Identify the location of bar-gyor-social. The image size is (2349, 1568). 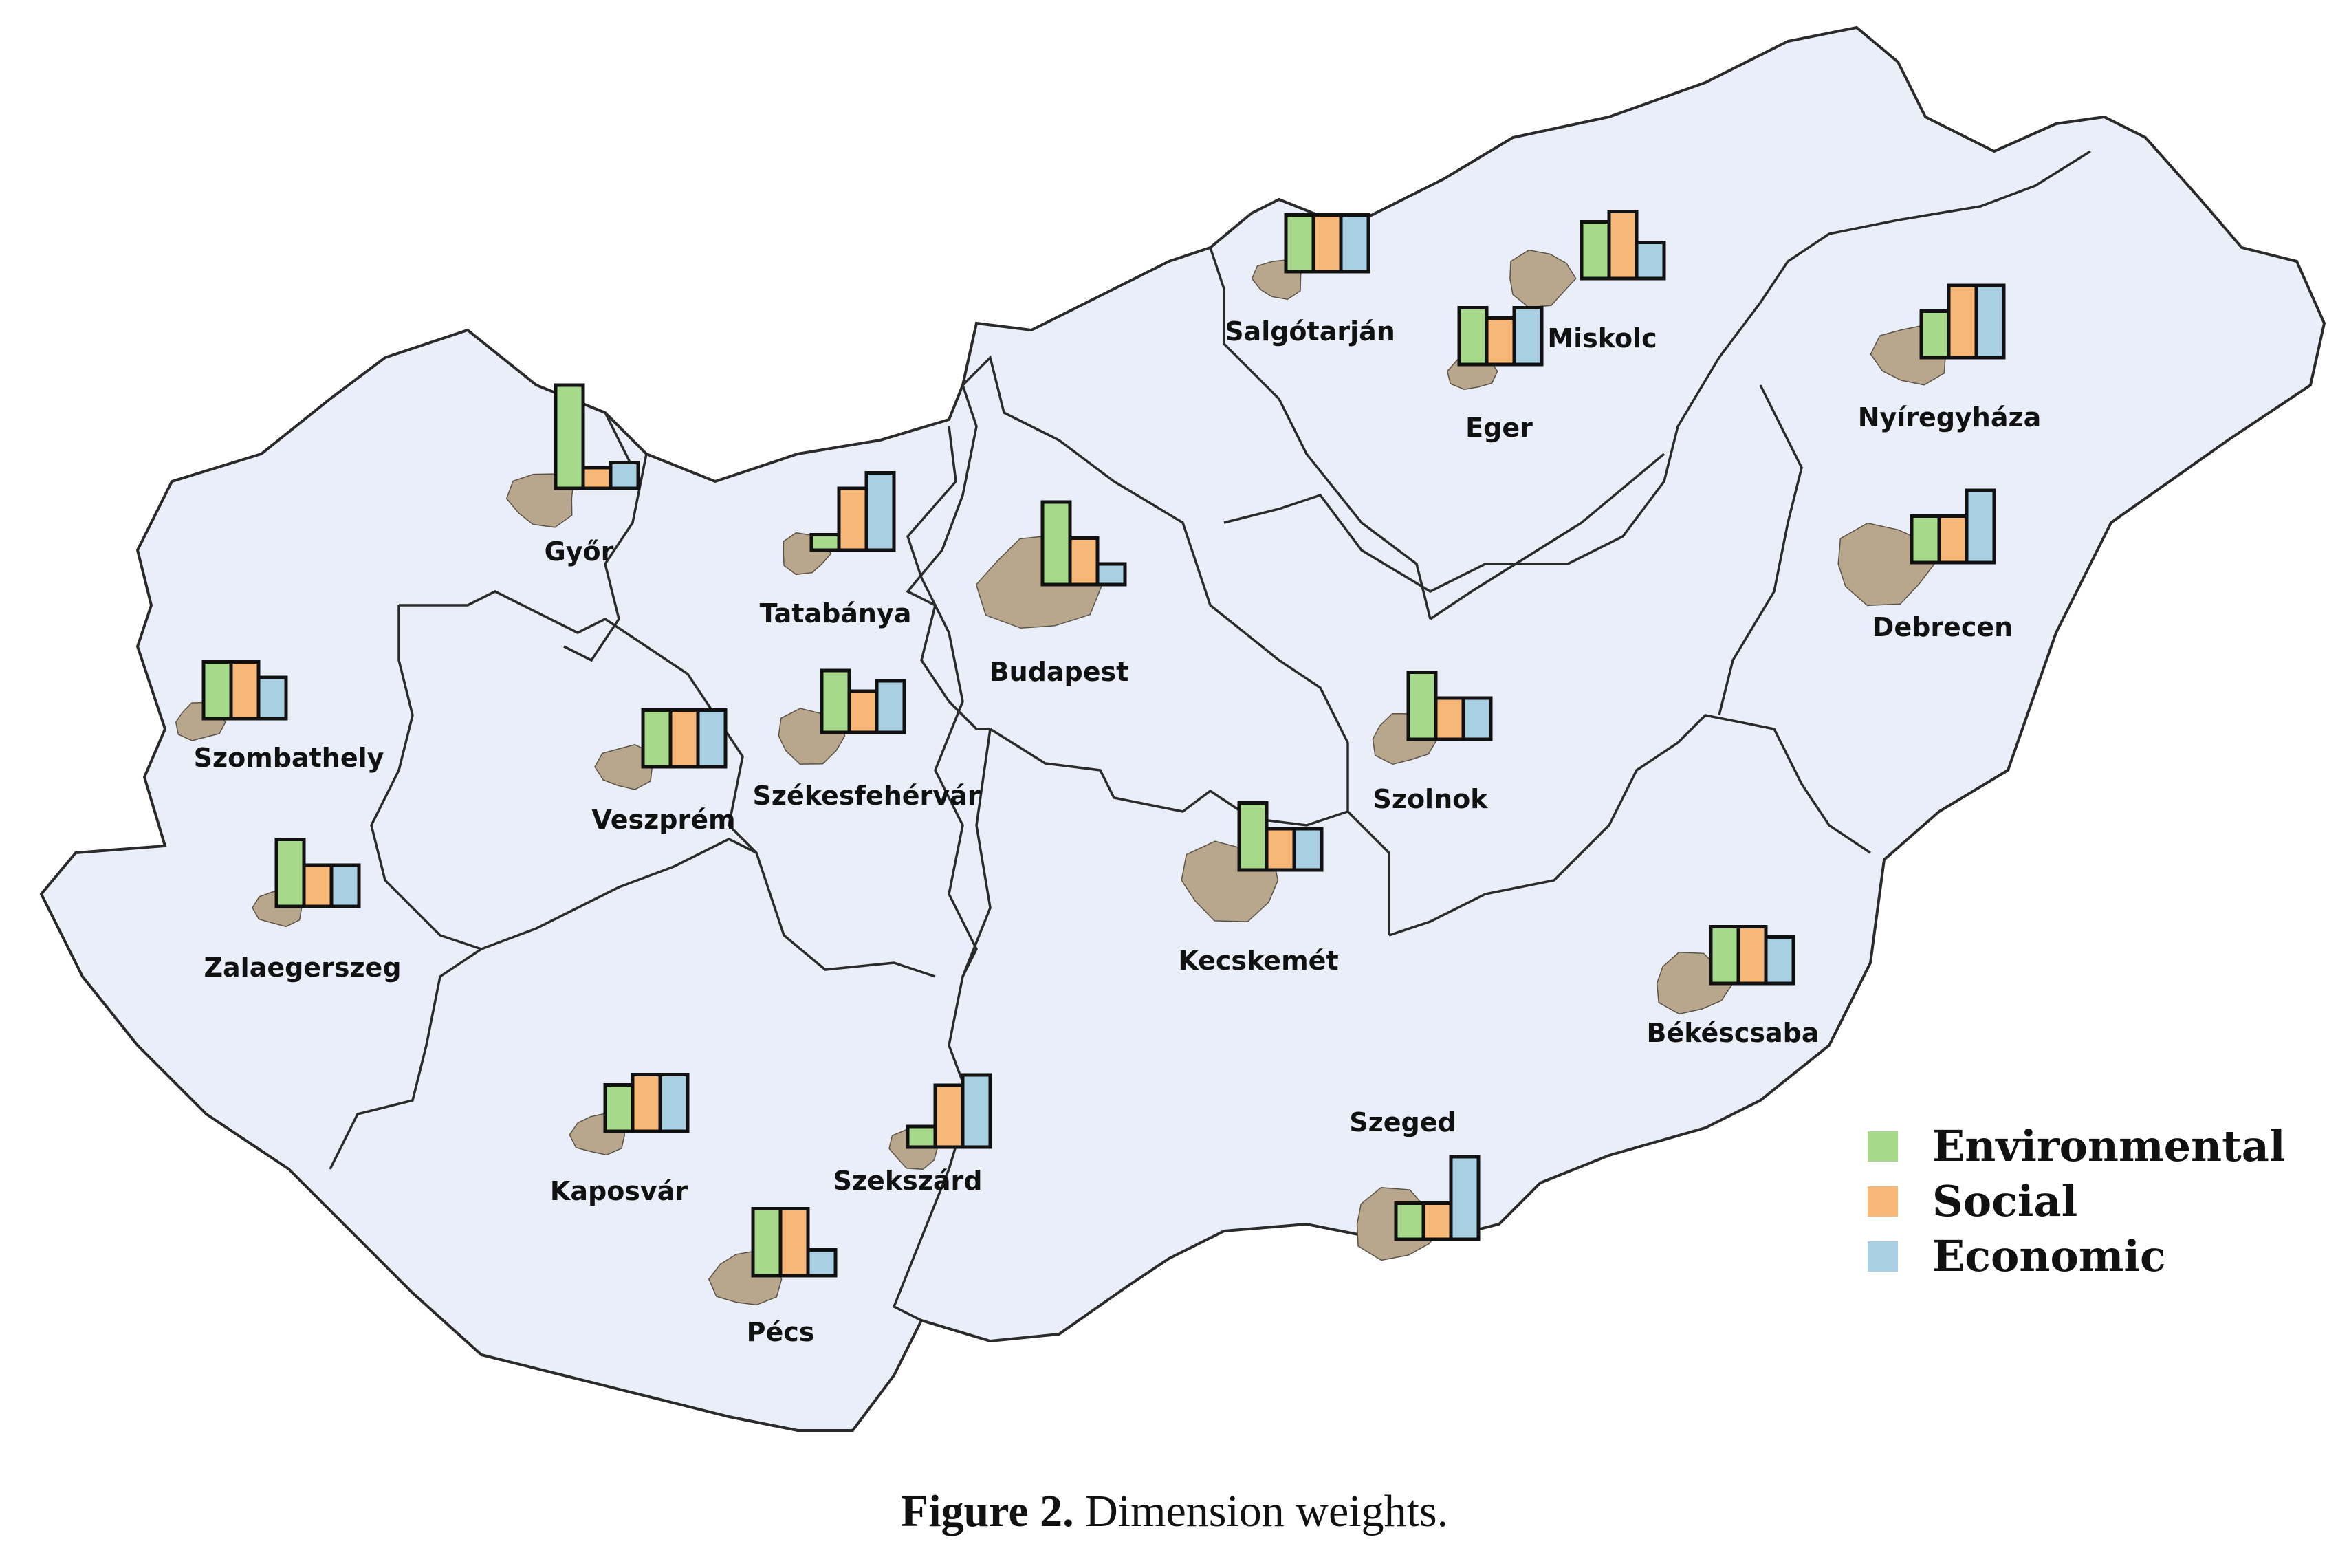
(597, 478).